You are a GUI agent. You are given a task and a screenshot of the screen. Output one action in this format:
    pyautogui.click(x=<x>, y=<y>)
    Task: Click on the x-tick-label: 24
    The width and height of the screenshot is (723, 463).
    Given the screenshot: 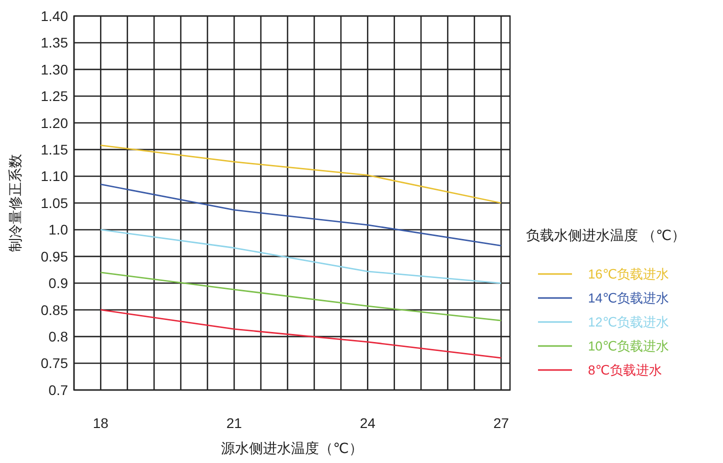 What is the action you would take?
    pyautogui.click(x=368, y=423)
    